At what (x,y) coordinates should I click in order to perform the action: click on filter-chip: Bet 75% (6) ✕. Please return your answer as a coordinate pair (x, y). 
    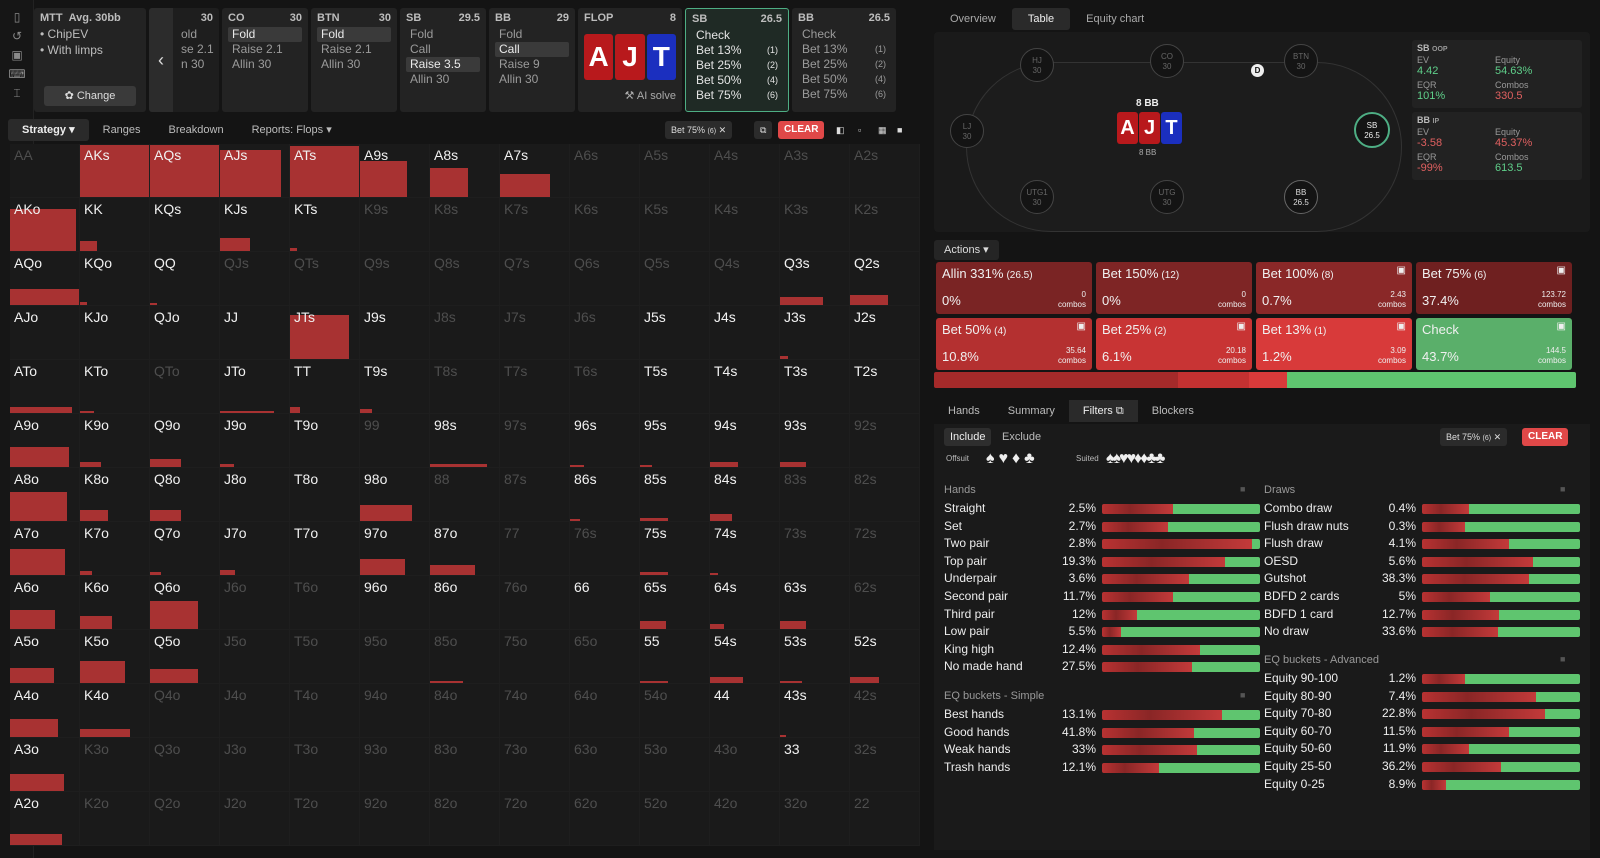
    Looking at the image, I should click on (1474, 437).